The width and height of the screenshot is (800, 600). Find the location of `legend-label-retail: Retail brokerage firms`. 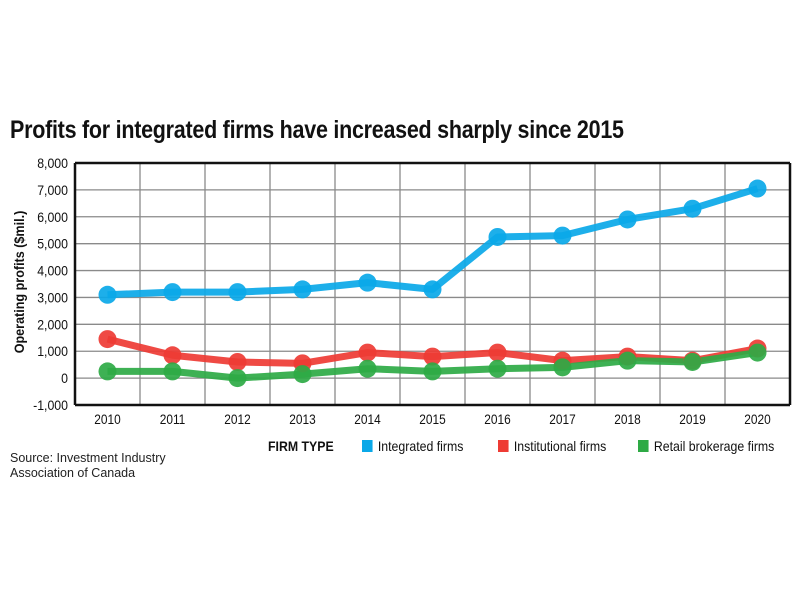

legend-label-retail: Retail brokerage firms is located at coordinates (714, 446).